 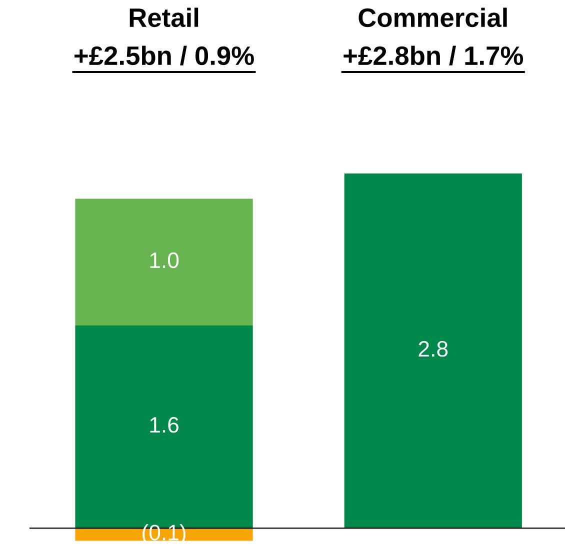 What do you see at coordinates (164, 56) in the screenshot?
I see `text: +£2.5bn / 0.9%` at bounding box center [164, 56].